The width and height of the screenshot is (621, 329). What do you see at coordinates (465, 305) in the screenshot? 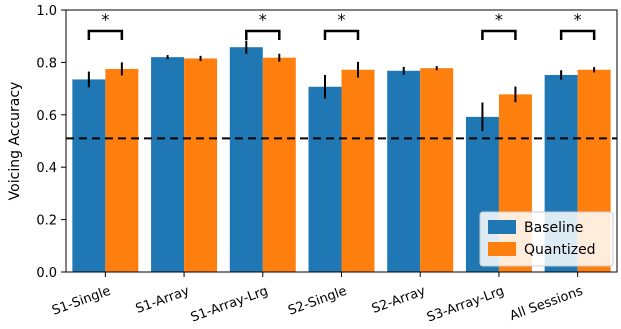
I see `x-tick-label: S3-Array-Lrg` at bounding box center [465, 305].